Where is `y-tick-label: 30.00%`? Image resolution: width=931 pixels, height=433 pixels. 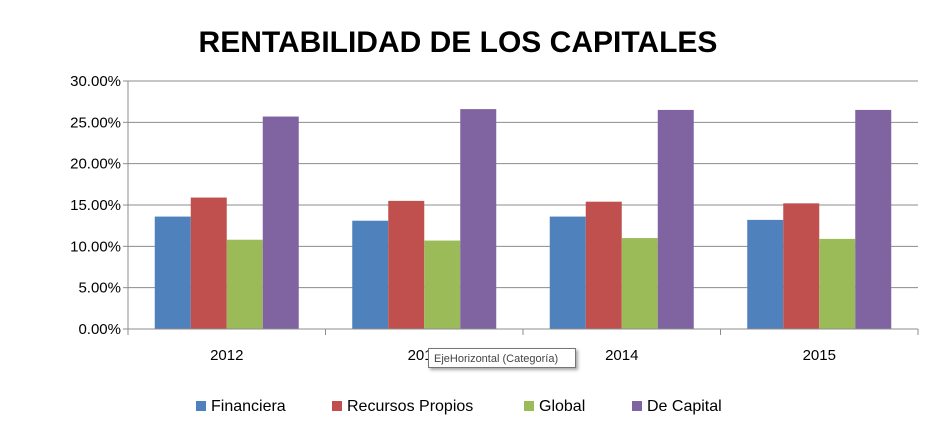
y-tick-label: 30.00% is located at coordinates (95, 81).